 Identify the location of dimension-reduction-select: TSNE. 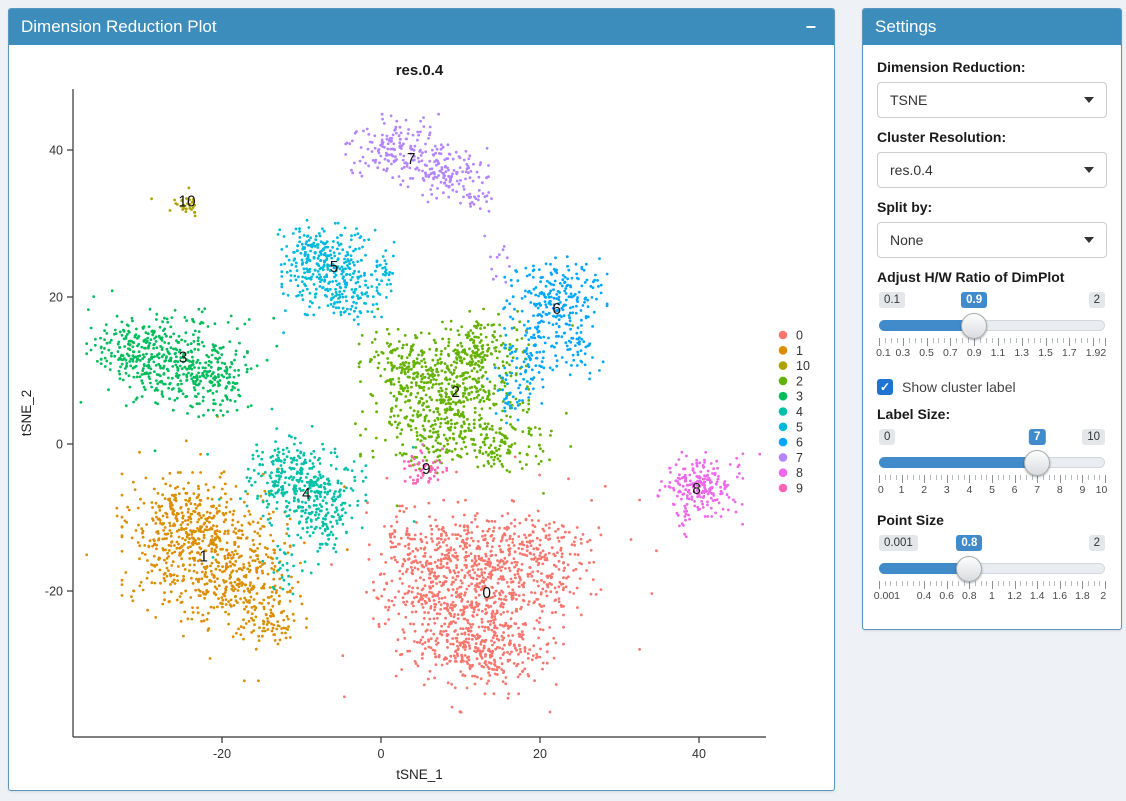
(992, 100).